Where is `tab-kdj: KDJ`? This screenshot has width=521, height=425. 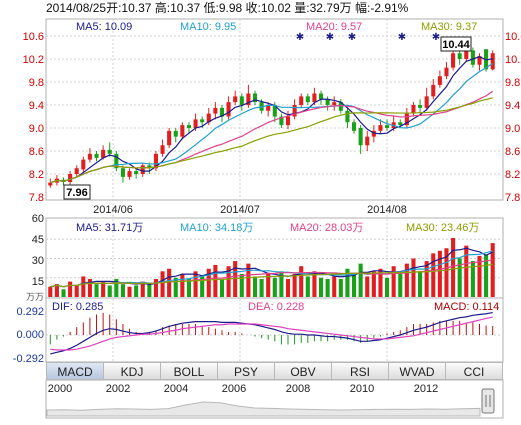
tab-kdj: KDJ is located at coordinates (132, 371).